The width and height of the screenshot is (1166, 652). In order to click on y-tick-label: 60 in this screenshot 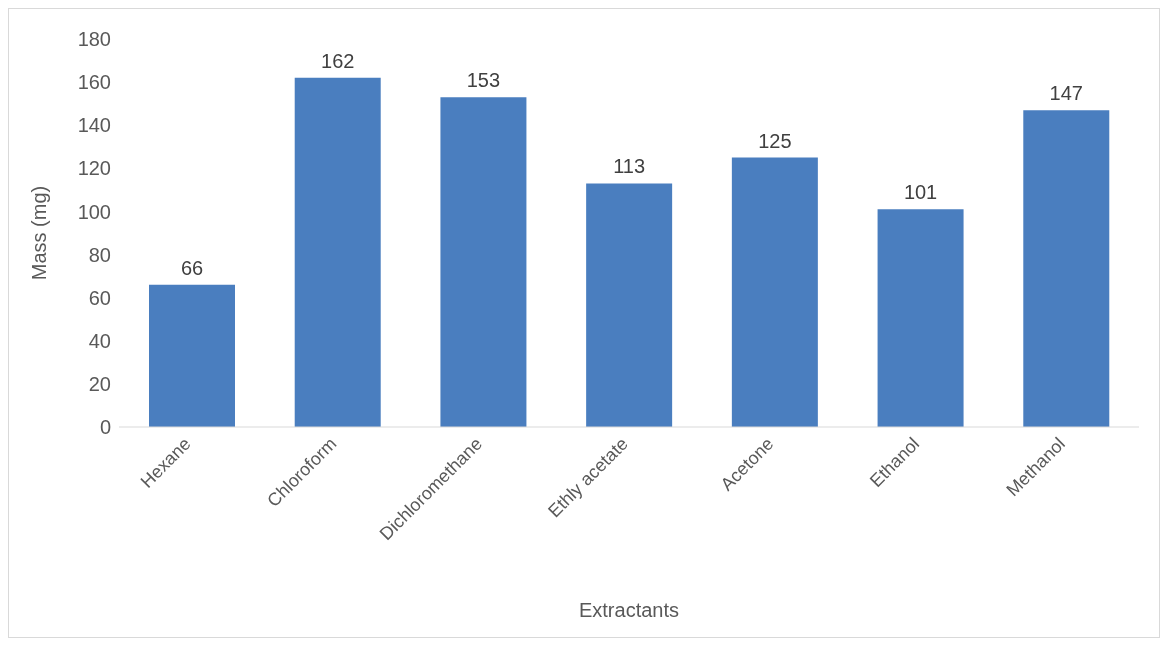, I will do `click(99, 297)`.